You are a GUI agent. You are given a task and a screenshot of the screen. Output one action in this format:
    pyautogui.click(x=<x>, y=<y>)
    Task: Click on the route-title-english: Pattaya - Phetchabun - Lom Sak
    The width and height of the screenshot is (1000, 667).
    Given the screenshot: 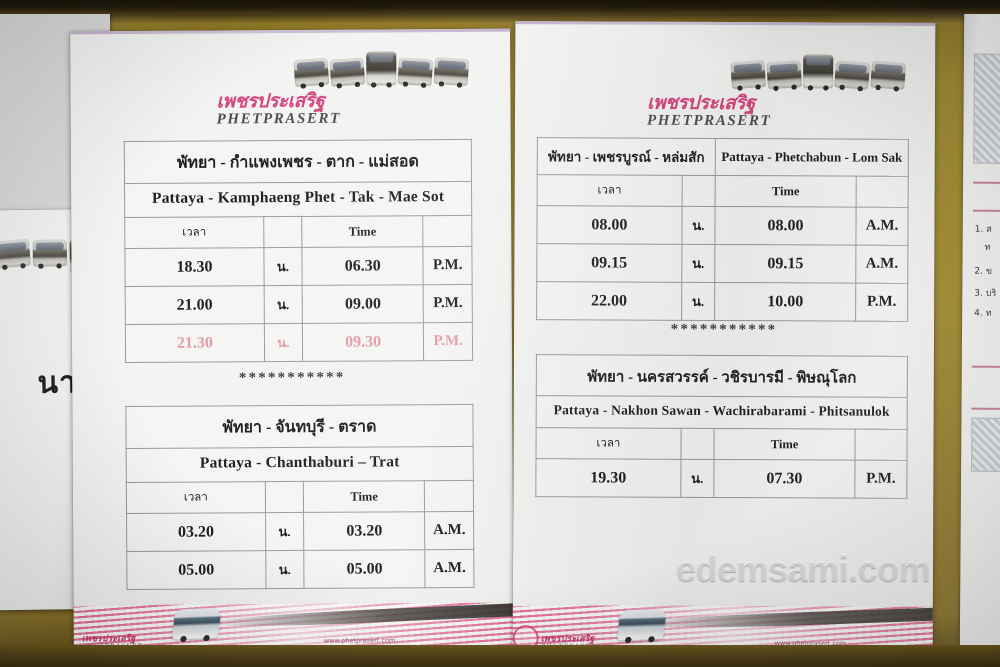 What is the action you would take?
    pyautogui.click(x=812, y=157)
    